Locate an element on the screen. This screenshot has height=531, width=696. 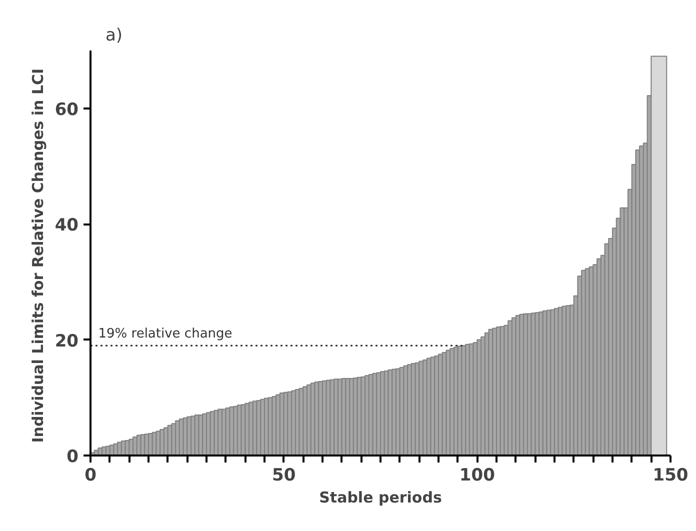
x-tick-label: 150 is located at coordinates (670, 476).